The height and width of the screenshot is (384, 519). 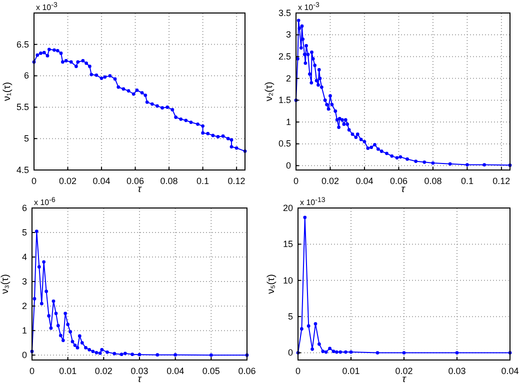 What do you see at coordinates (271, 284) in the screenshot?
I see `y-axis-title: ν₅(τ)` at bounding box center [271, 284].